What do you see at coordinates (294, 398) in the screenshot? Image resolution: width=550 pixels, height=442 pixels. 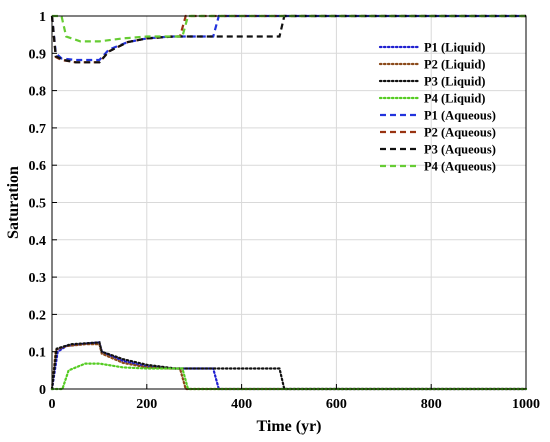 I see `x-axis: 0 200 400 600 800 1000` at bounding box center [294, 398].